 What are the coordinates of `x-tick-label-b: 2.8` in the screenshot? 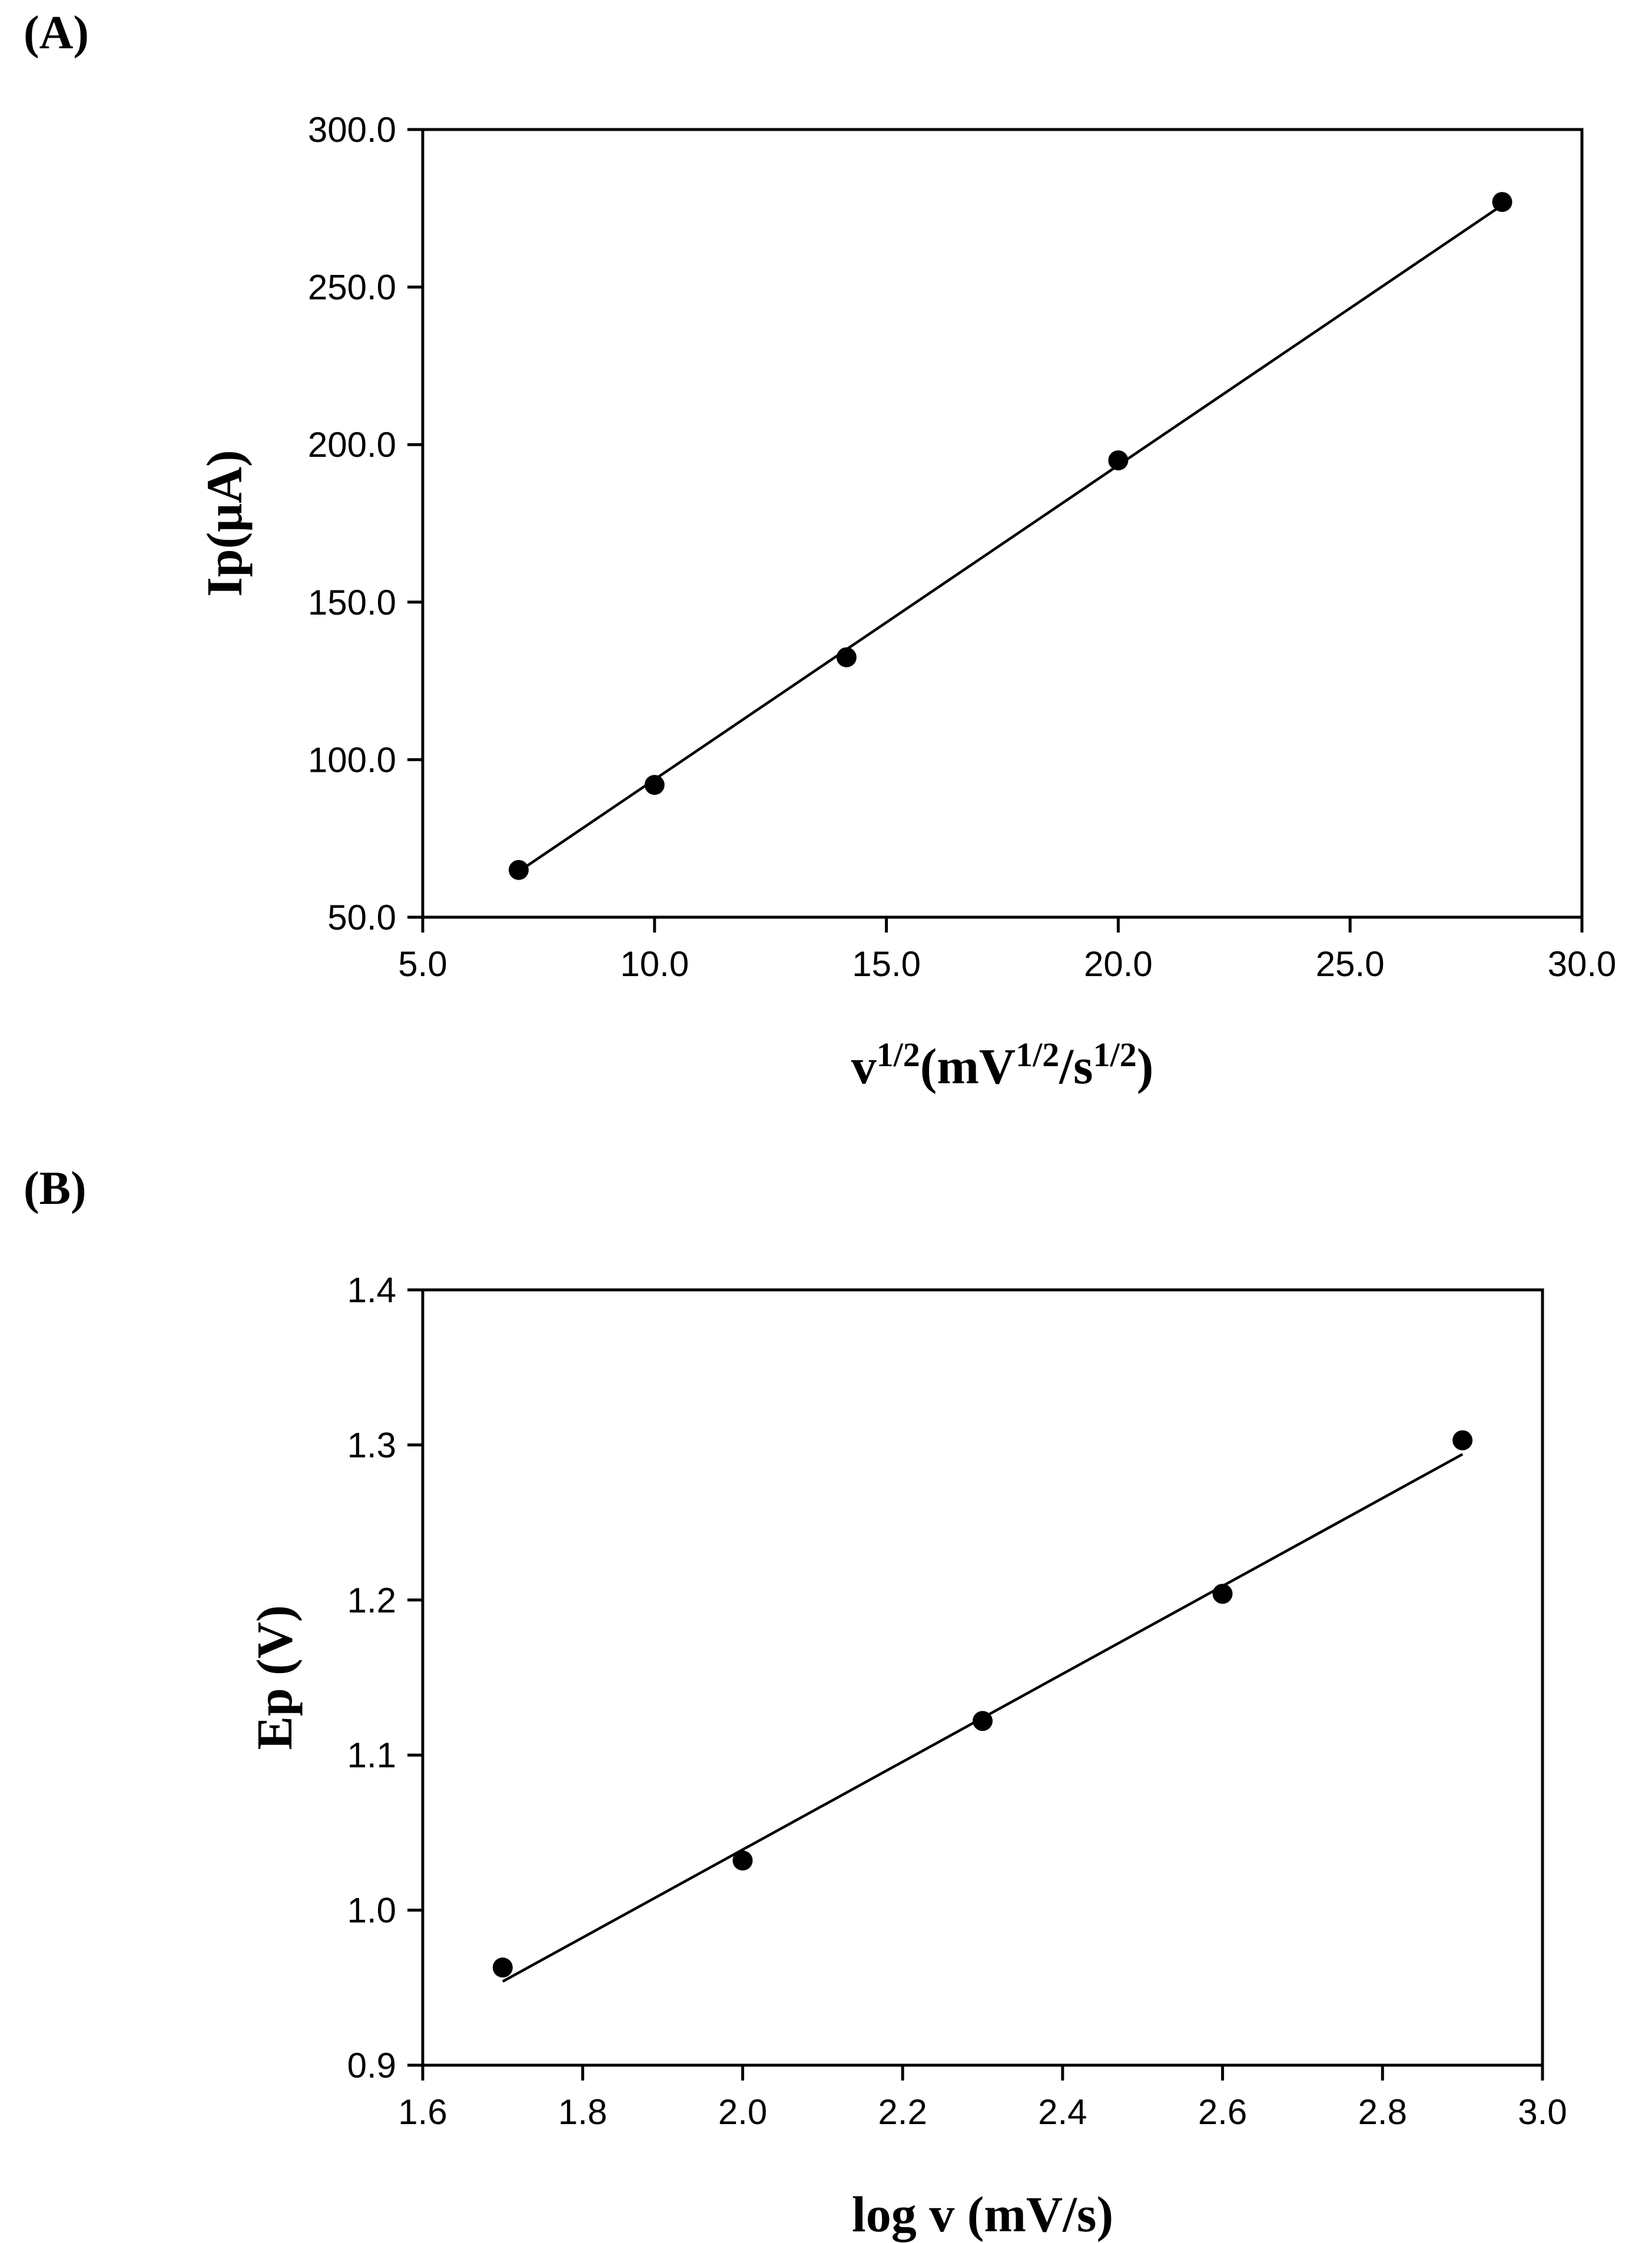 It's located at (1382, 2112).